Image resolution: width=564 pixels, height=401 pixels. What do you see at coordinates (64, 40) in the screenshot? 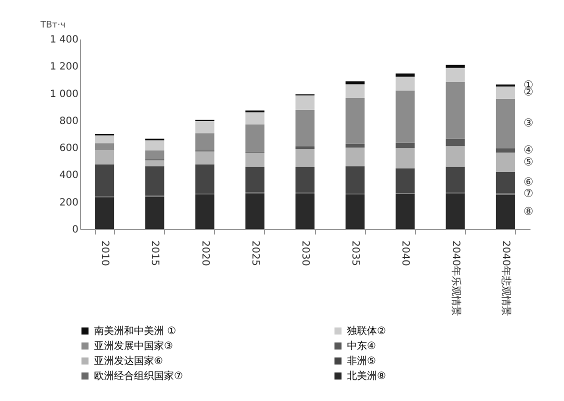
I see `y-tick-label: 1 400` at bounding box center [64, 40].